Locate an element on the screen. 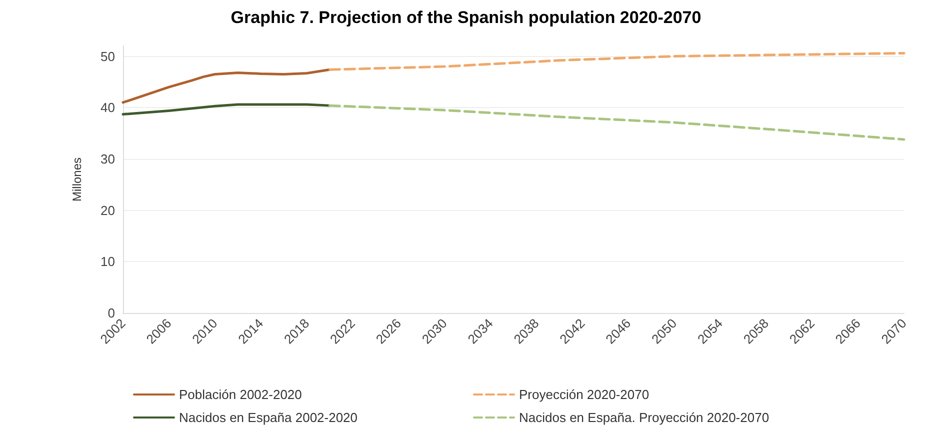 This screenshot has width=932, height=441. y-tick-label: 20 is located at coordinates (107, 210).